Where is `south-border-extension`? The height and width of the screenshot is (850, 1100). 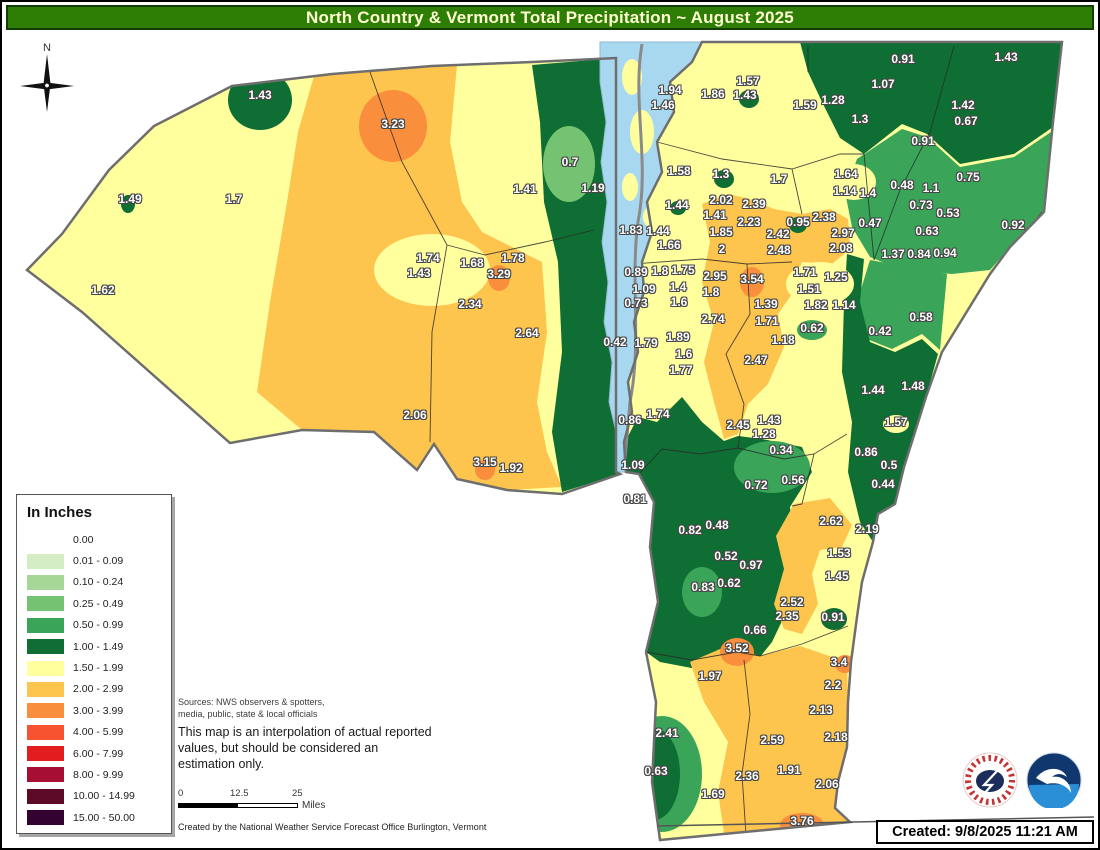
south-border-extension is located at coordinates (875, 821).